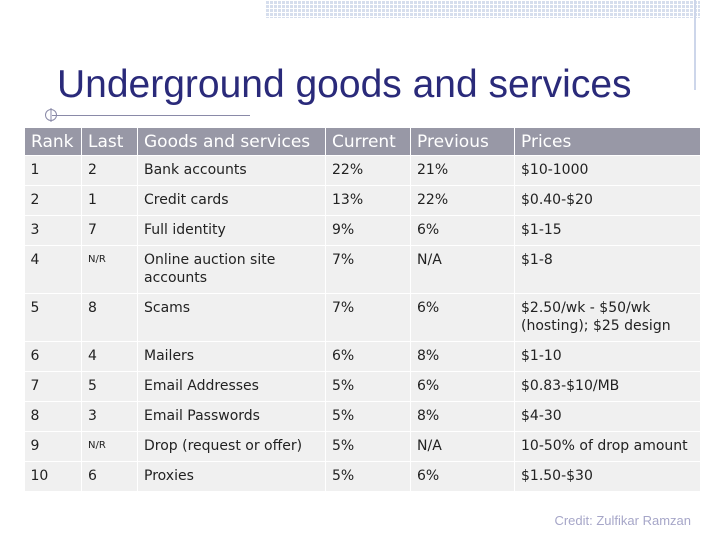 Image resolution: width=720 pixels, height=540 pixels. Describe the element at coordinates (231, 386) in the screenshot. I see `goods-cell: Email Addresses` at that location.